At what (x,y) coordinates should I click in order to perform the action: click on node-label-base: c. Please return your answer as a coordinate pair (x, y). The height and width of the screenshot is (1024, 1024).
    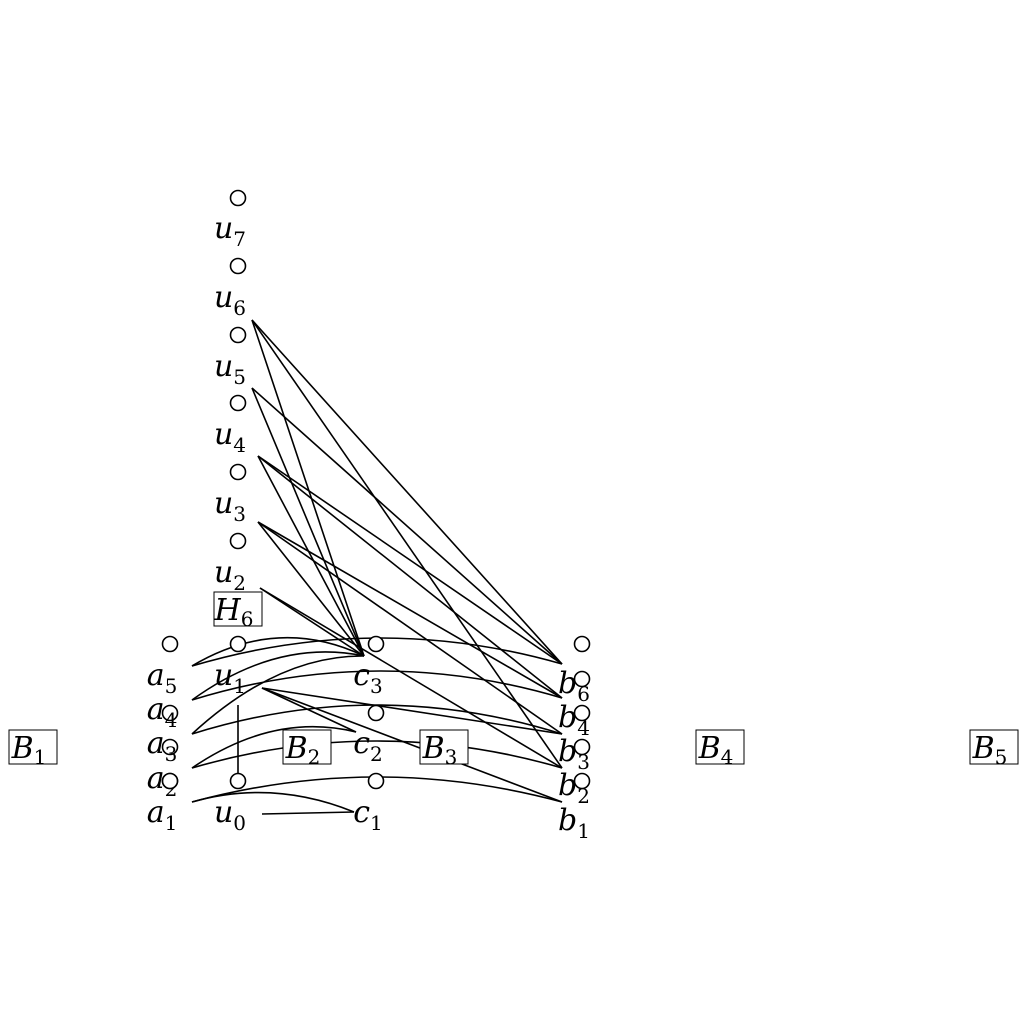
    Looking at the image, I should click on (361, 675).